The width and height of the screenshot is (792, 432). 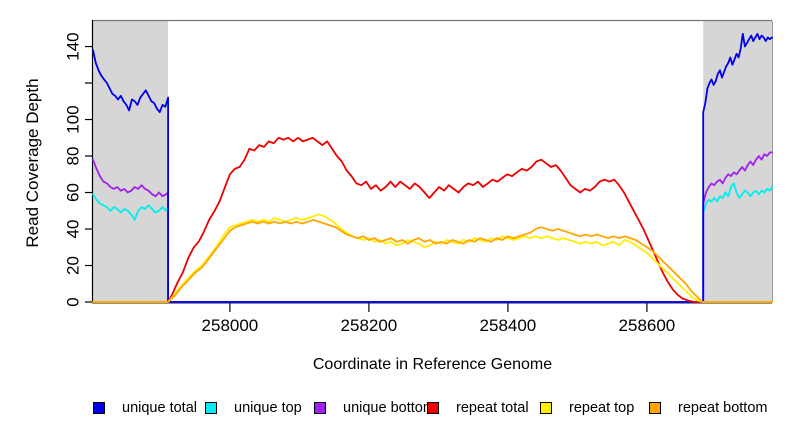 What do you see at coordinates (647, 325) in the screenshot?
I see `x-tick-label: 258600` at bounding box center [647, 325].